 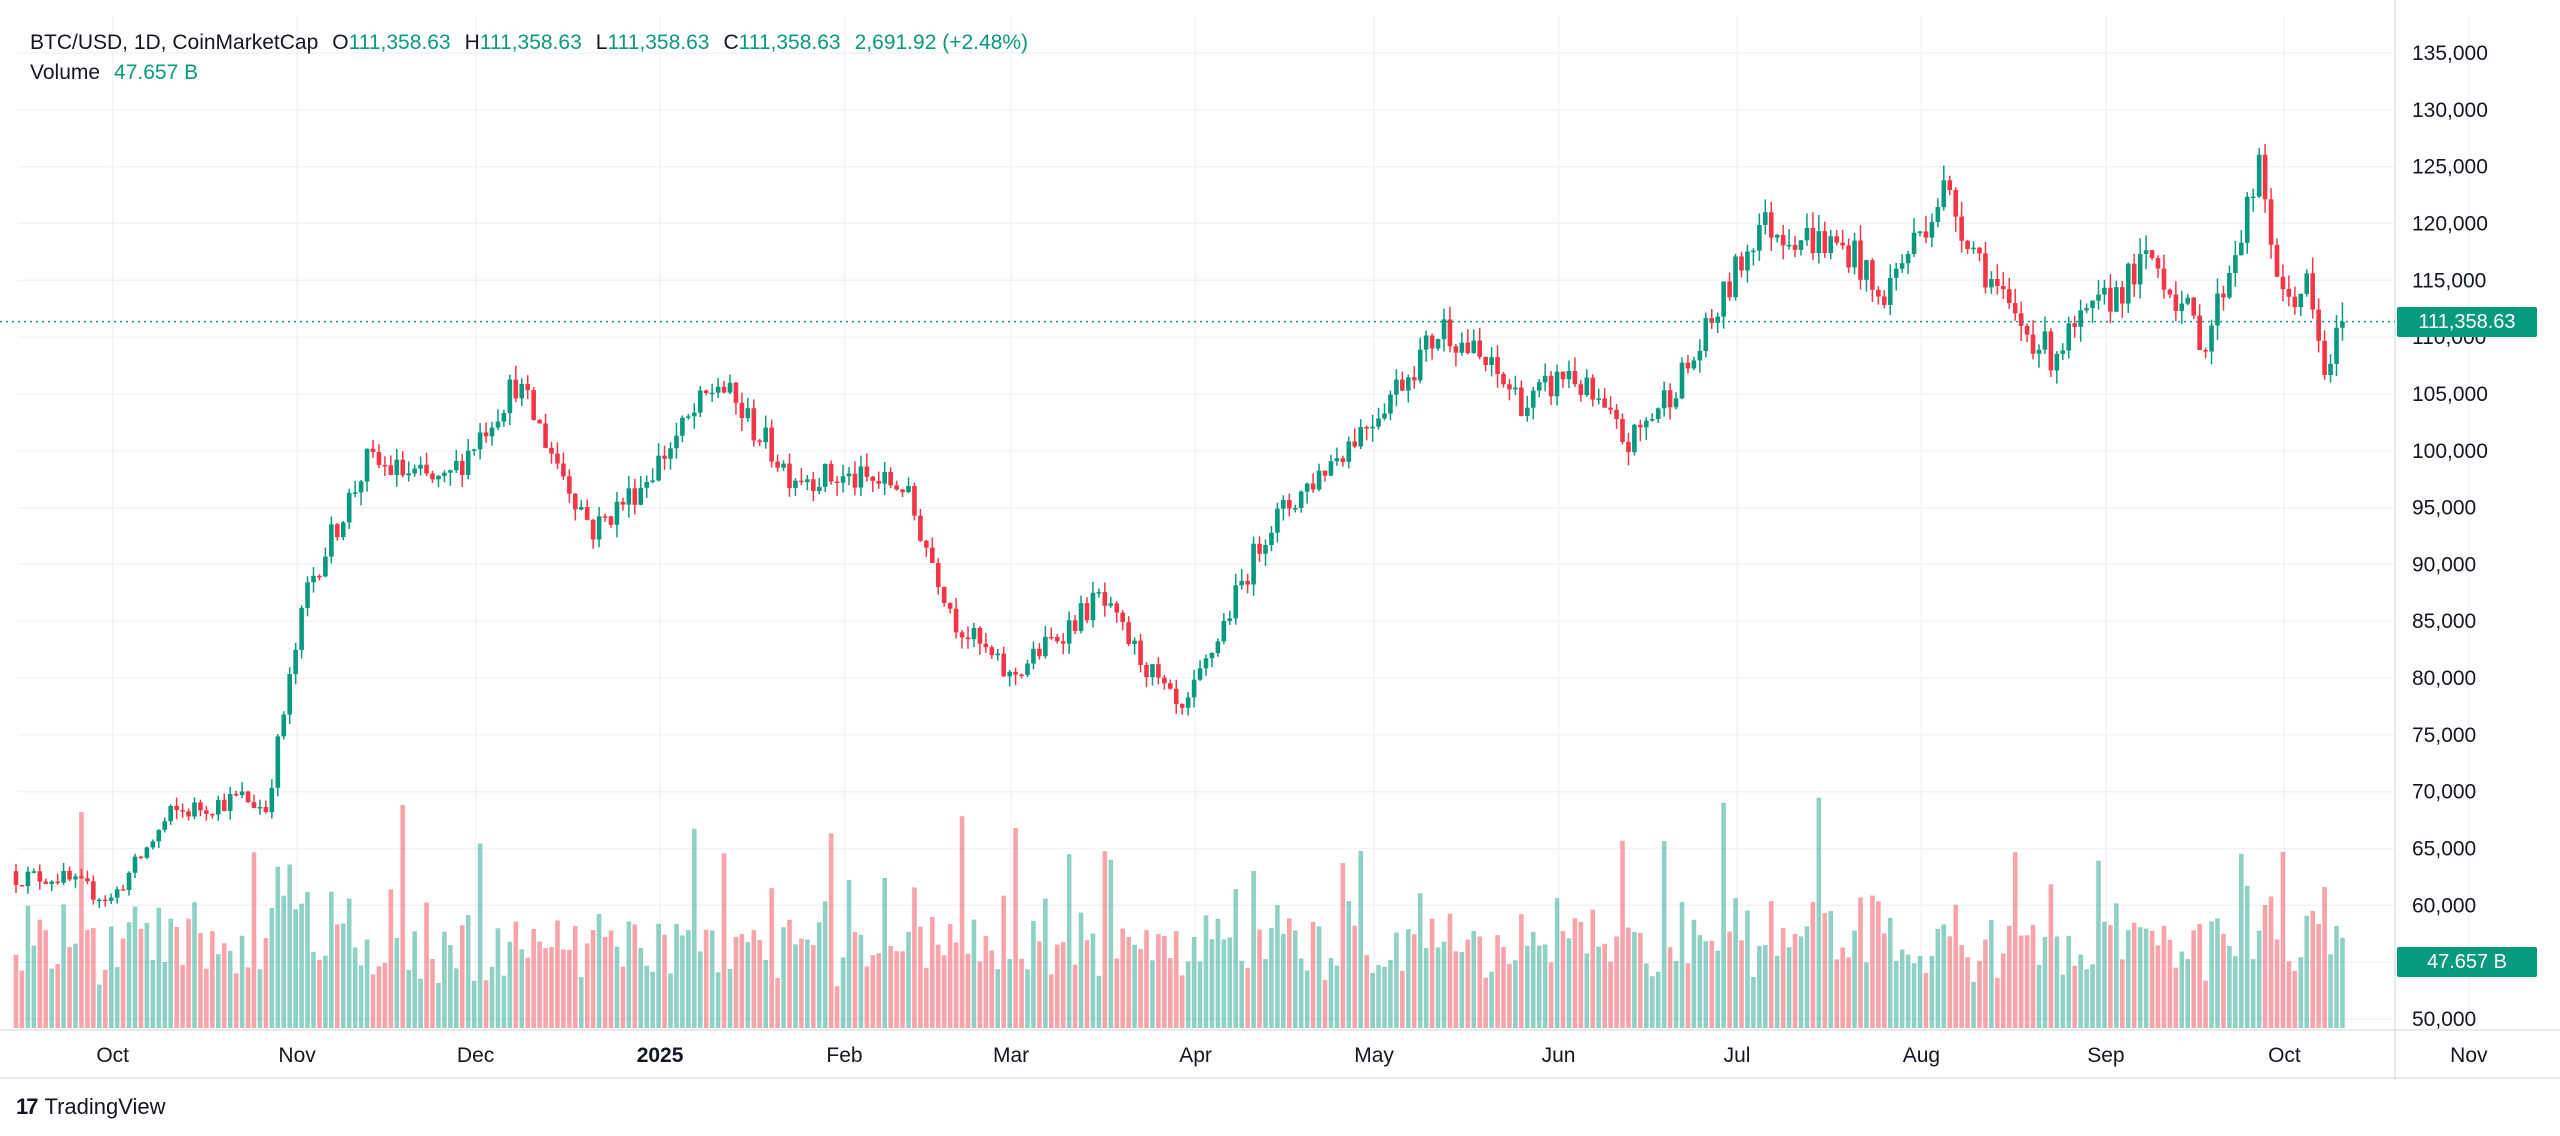 What do you see at coordinates (660, 1055) in the screenshot?
I see `x-tick-label: 2025` at bounding box center [660, 1055].